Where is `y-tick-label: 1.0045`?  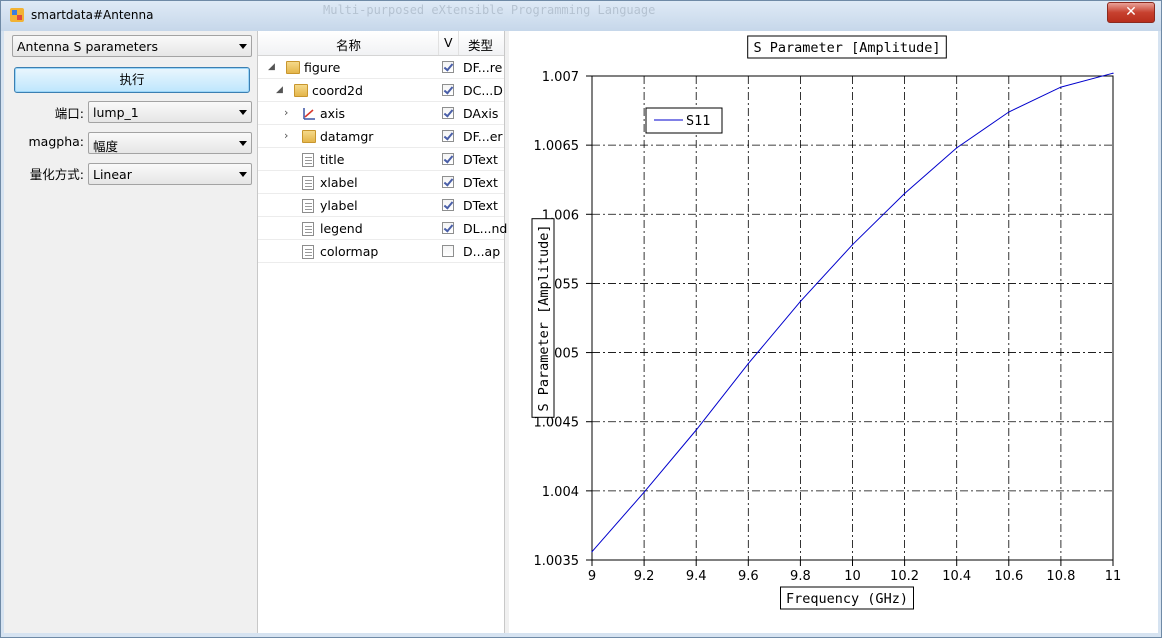
y-tick-label: 1.0045 is located at coordinates (557, 423).